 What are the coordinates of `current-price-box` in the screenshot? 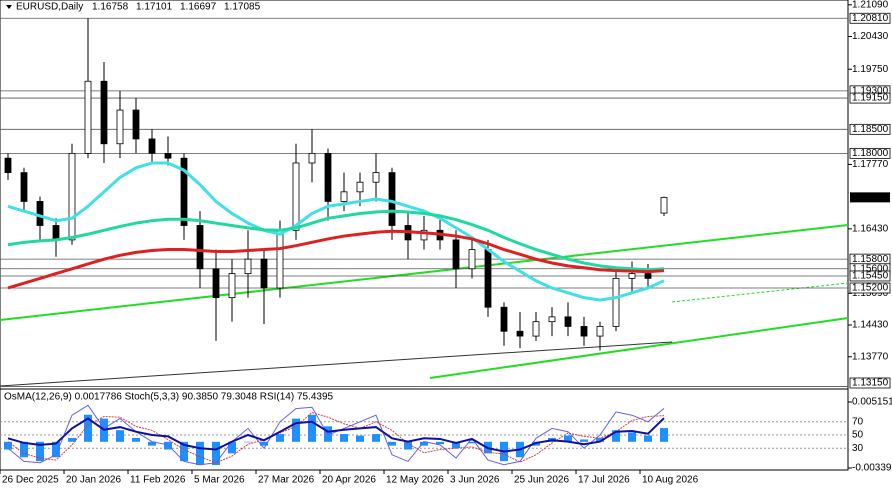 It's located at (870, 197).